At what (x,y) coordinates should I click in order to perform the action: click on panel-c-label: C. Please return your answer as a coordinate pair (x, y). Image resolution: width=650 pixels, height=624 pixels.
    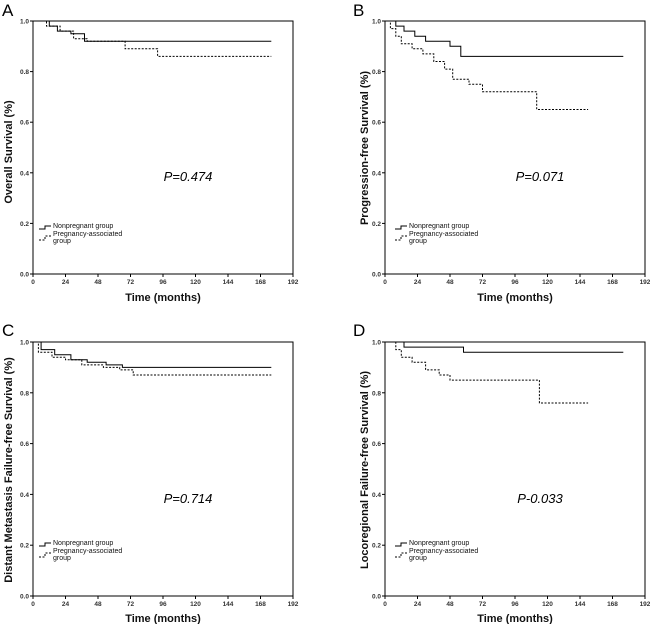
    Looking at the image, I should click on (8, 330).